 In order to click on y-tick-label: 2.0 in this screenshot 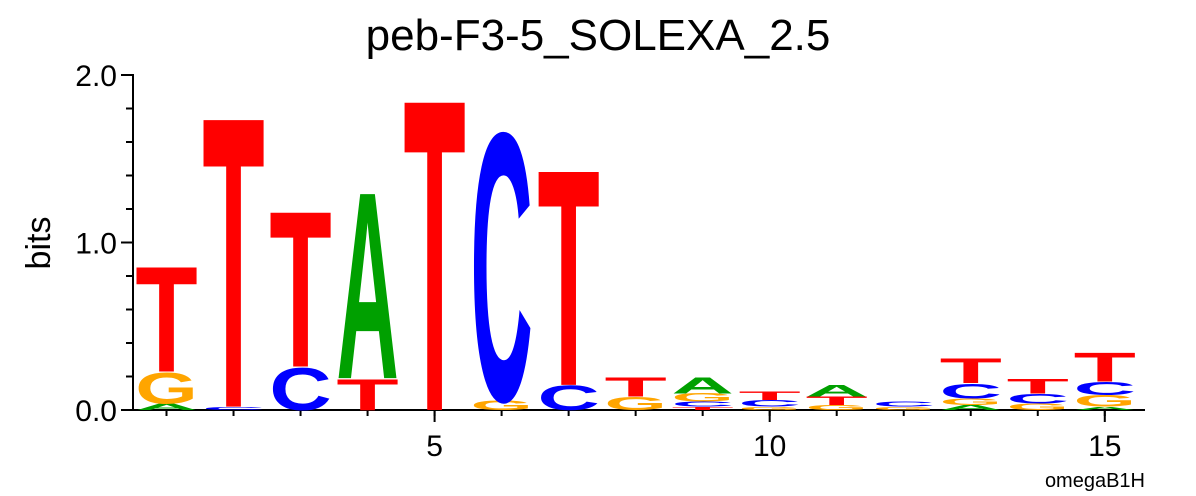, I will do `click(96, 76)`.